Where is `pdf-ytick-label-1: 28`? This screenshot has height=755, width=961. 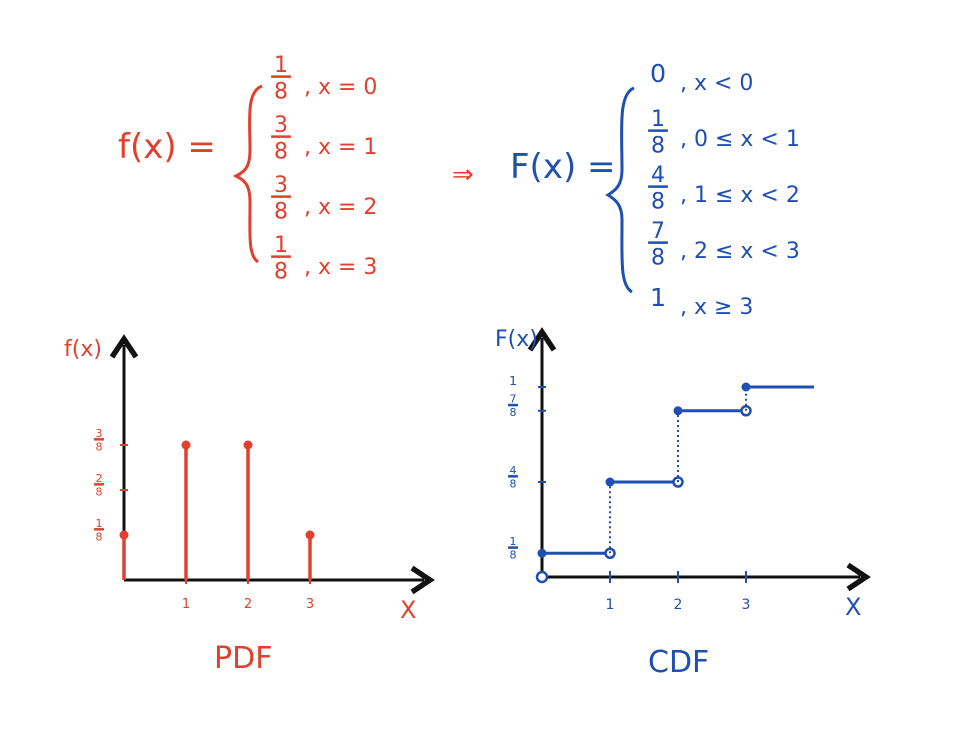 pdf-ytick-label-1: 28 is located at coordinates (99, 485).